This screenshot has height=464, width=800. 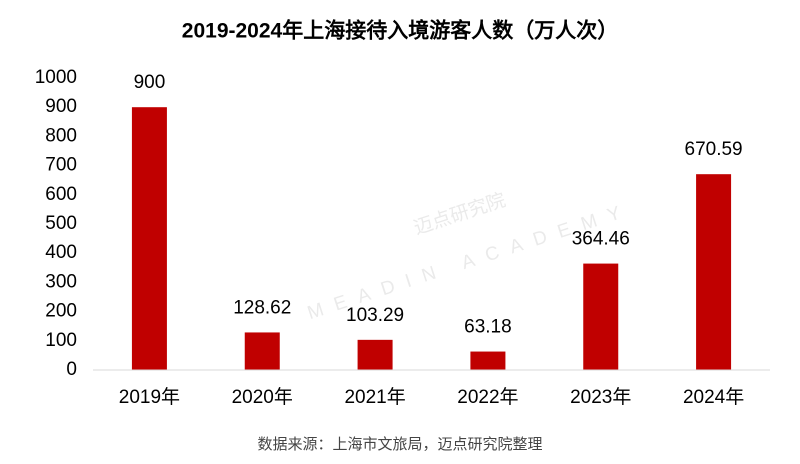 What do you see at coordinates (61, 165) in the screenshot?
I see `y-tick-label: 700` at bounding box center [61, 165].